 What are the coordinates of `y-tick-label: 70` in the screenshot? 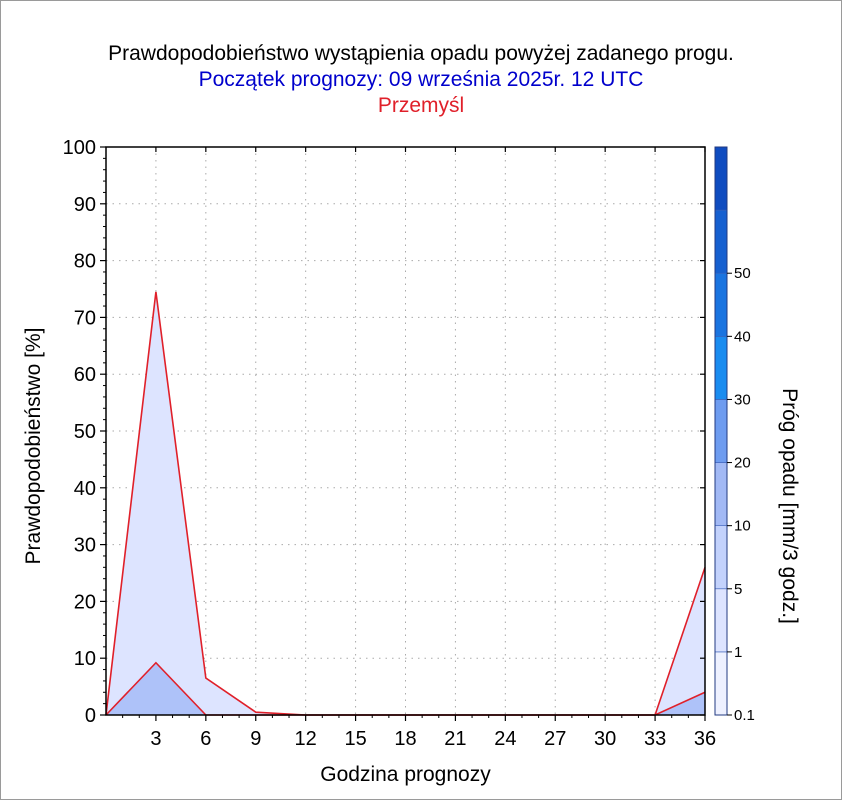 It's located at (85, 318).